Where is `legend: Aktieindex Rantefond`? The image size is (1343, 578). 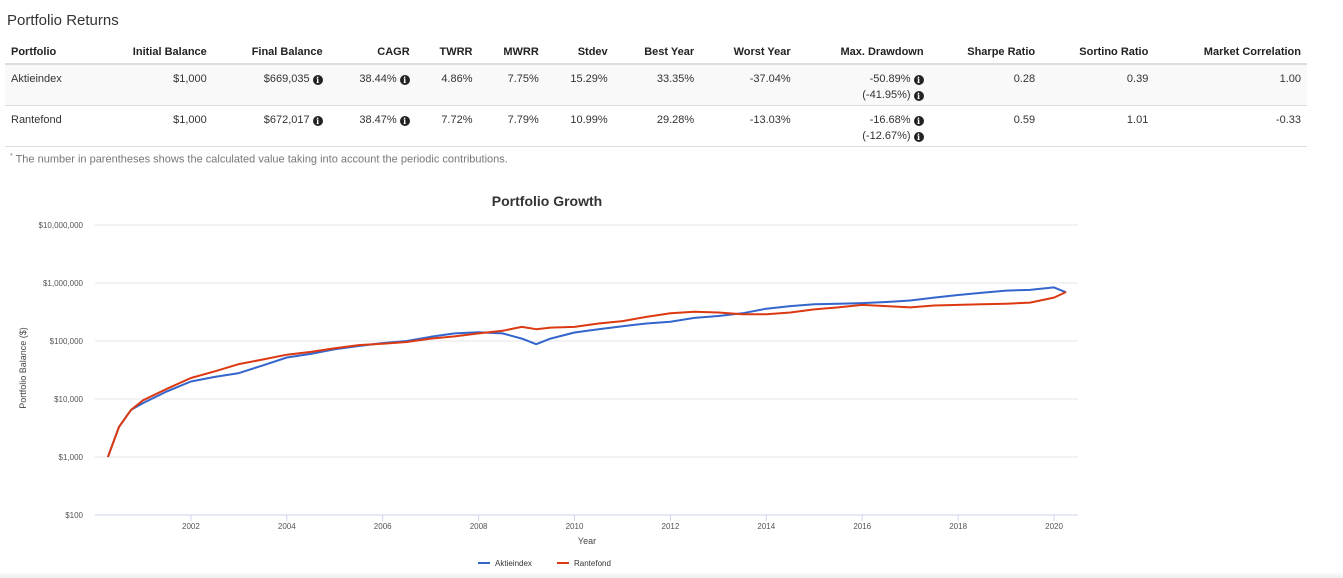 legend: Aktieindex Rantefond is located at coordinates (544, 563).